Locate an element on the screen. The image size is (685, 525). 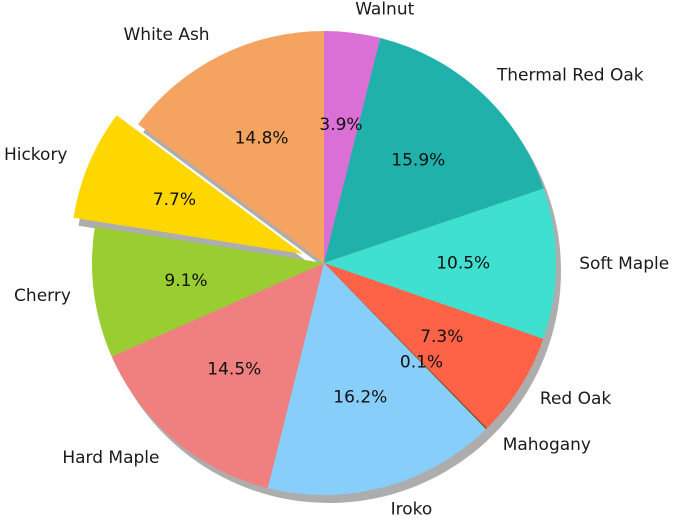
slice-walnut is located at coordinates (352, 147).